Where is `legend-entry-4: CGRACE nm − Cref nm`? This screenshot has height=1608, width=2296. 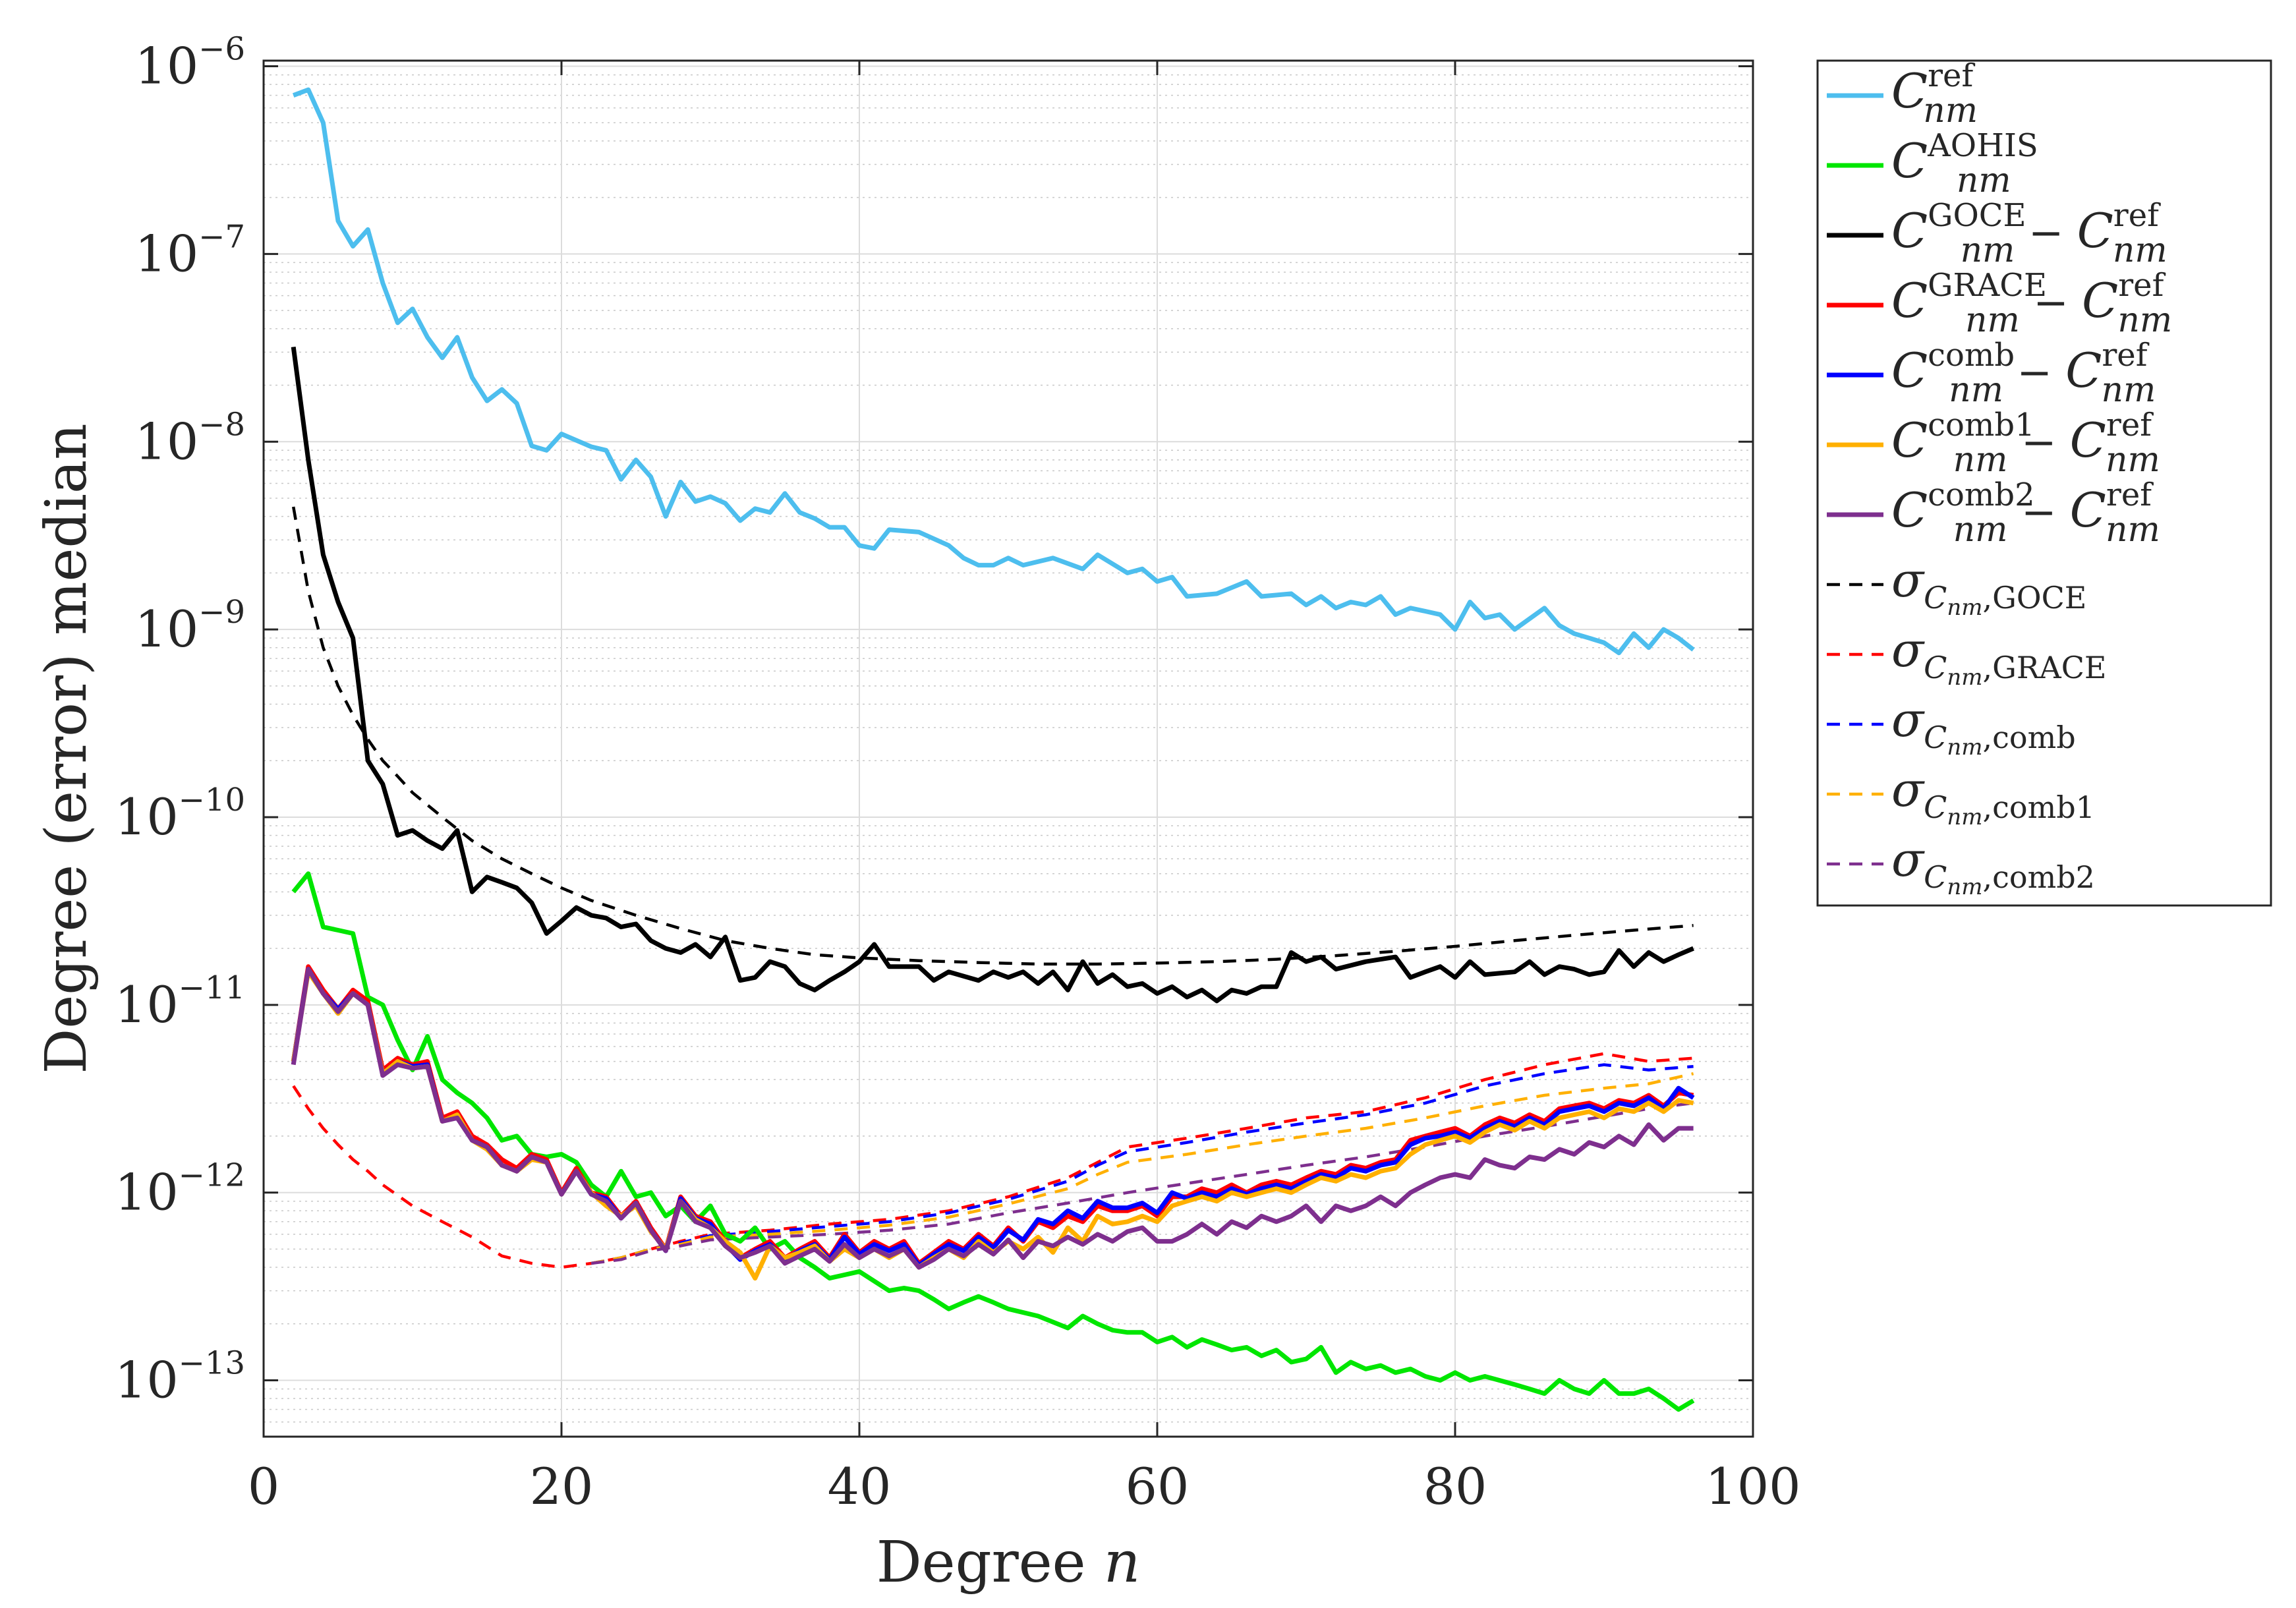 legend-entry-4: CGRACE nm − Cref nm is located at coordinates (2031, 303).